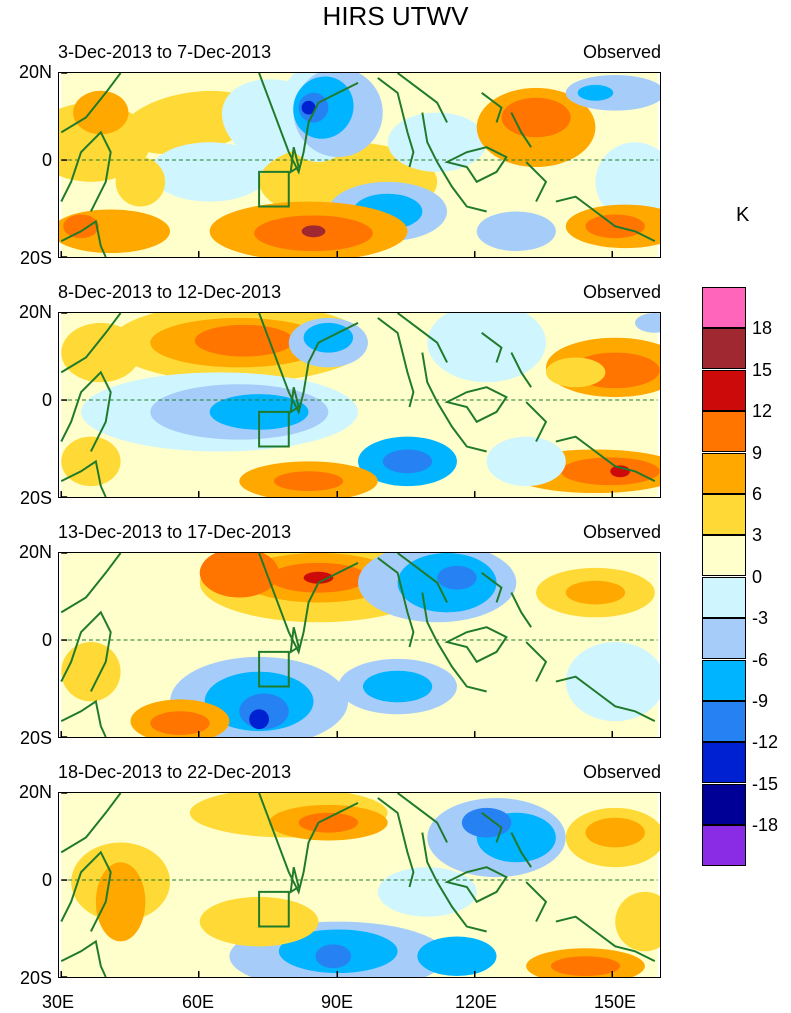 This screenshot has width=791, height=1013. I want to click on colorbar-label: 3, so click(757, 535).